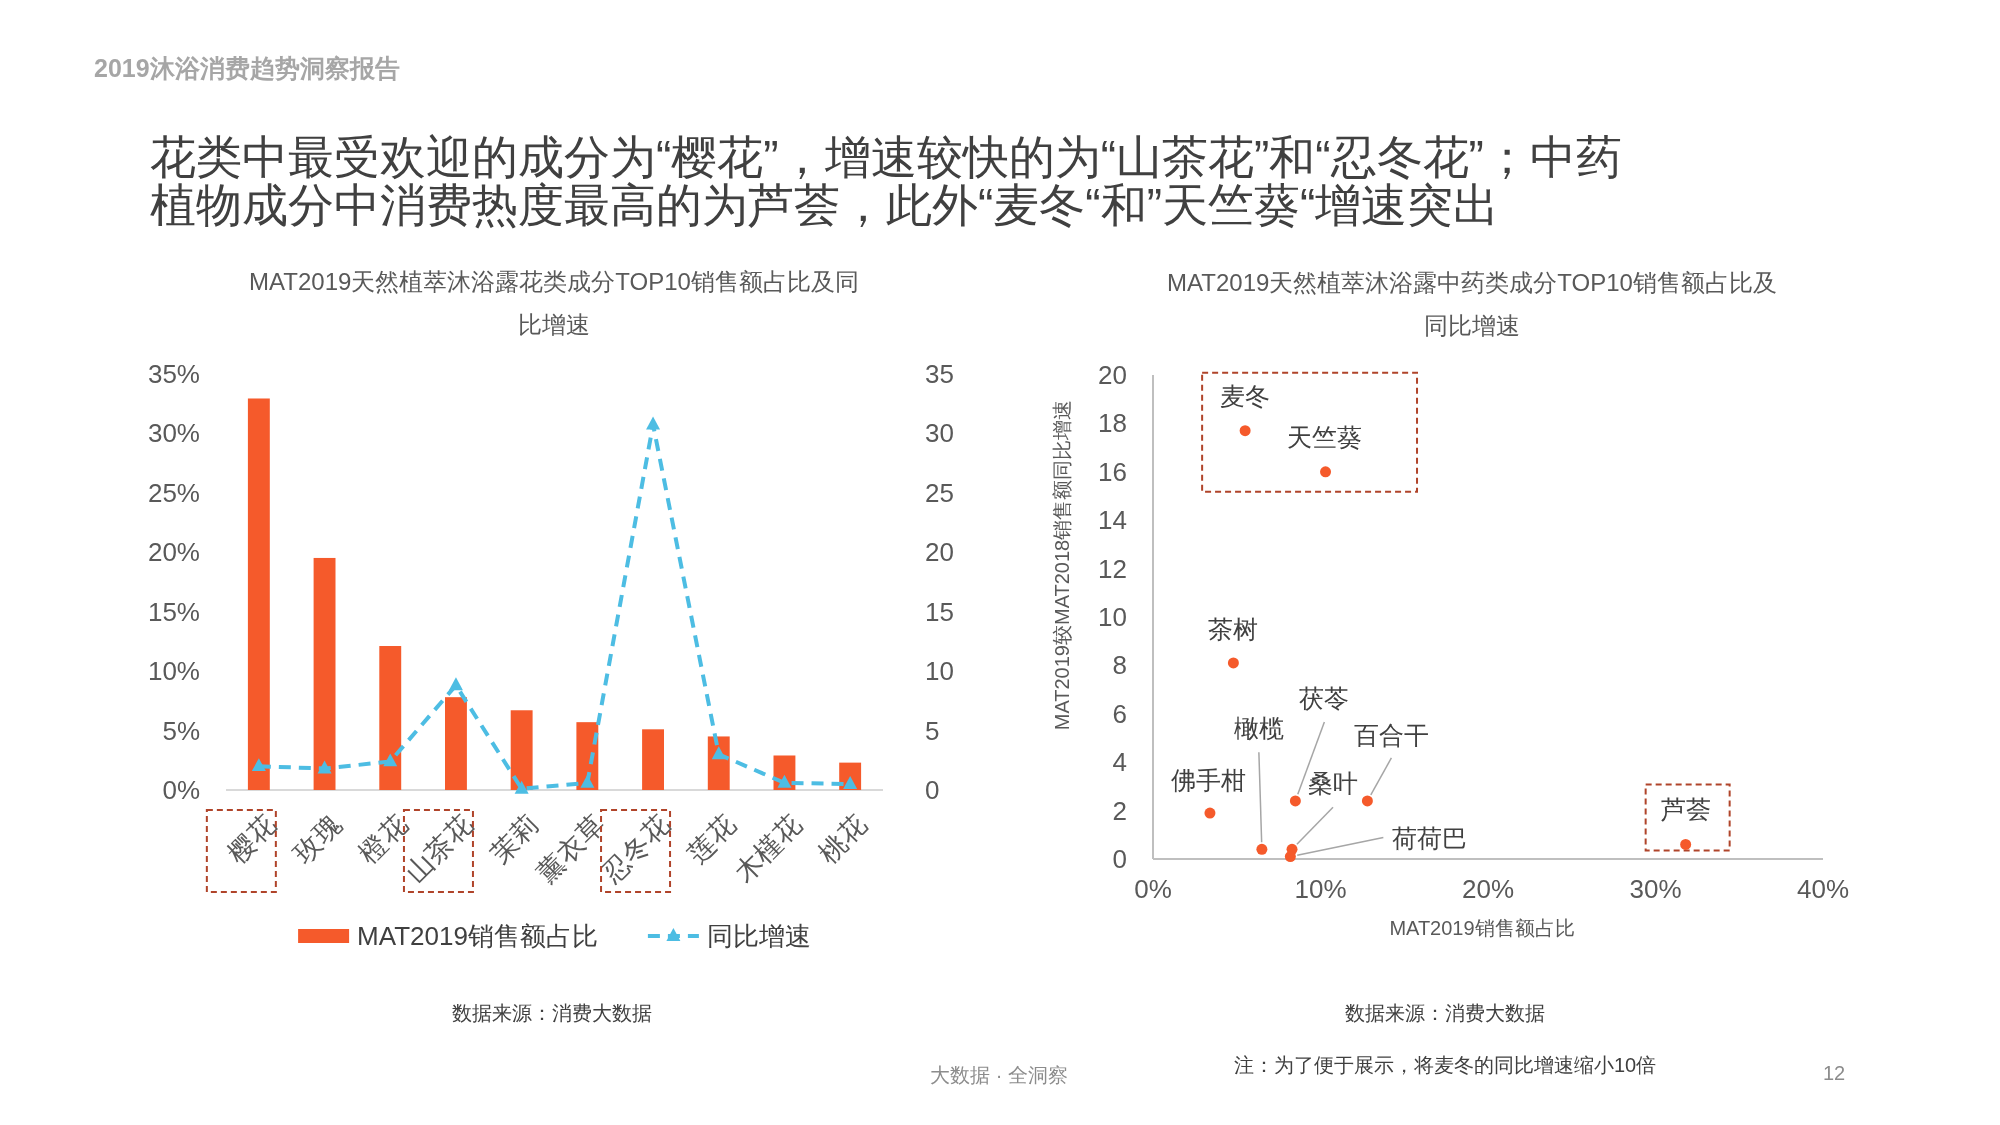 The height and width of the screenshot is (1125, 2000). I want to click on x-tick-label: 樱花, so click(252, 839).